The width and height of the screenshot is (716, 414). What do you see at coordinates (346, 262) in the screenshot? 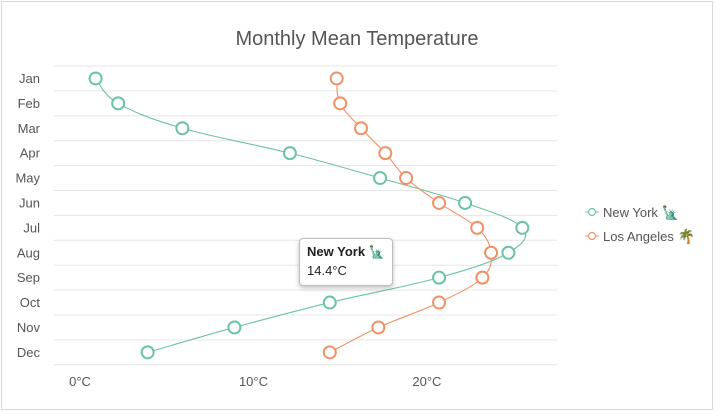
I see `tooltip: New York 🗽 14.4°C` at bounding box center [346, 262].